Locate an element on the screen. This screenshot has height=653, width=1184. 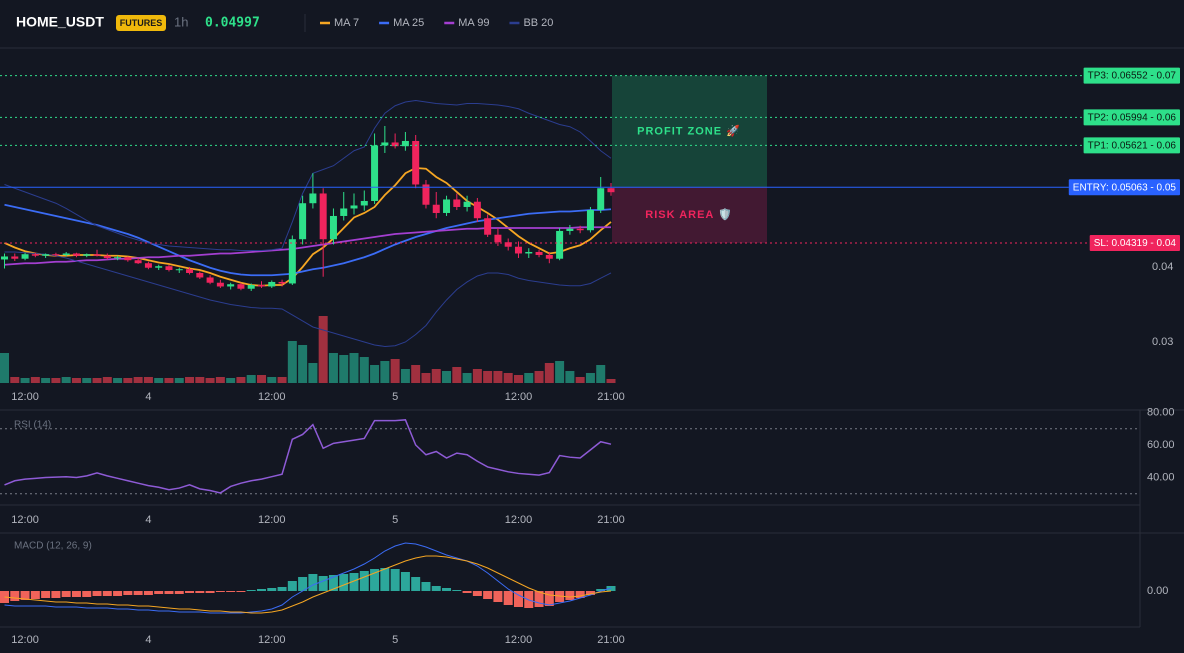
interval: 1h is located at coordinates (181, 21).